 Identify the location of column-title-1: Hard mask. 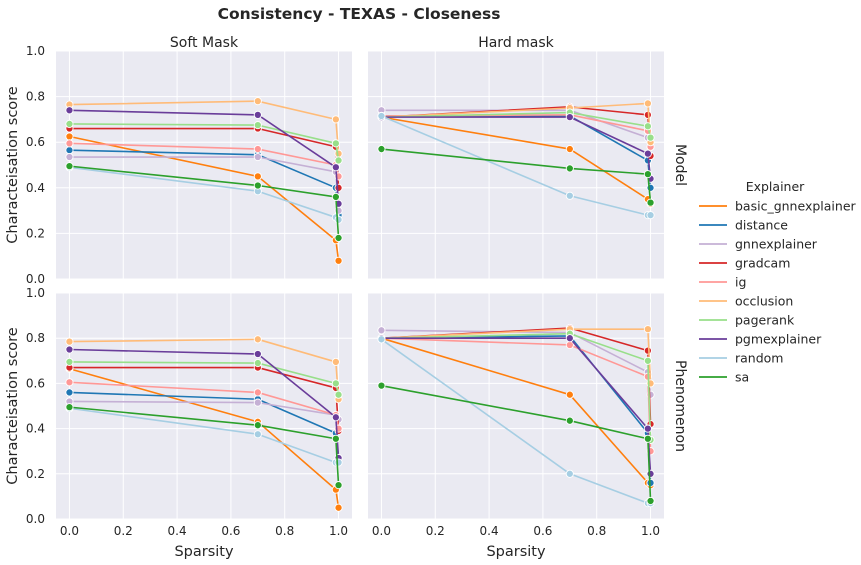
(516, 43).